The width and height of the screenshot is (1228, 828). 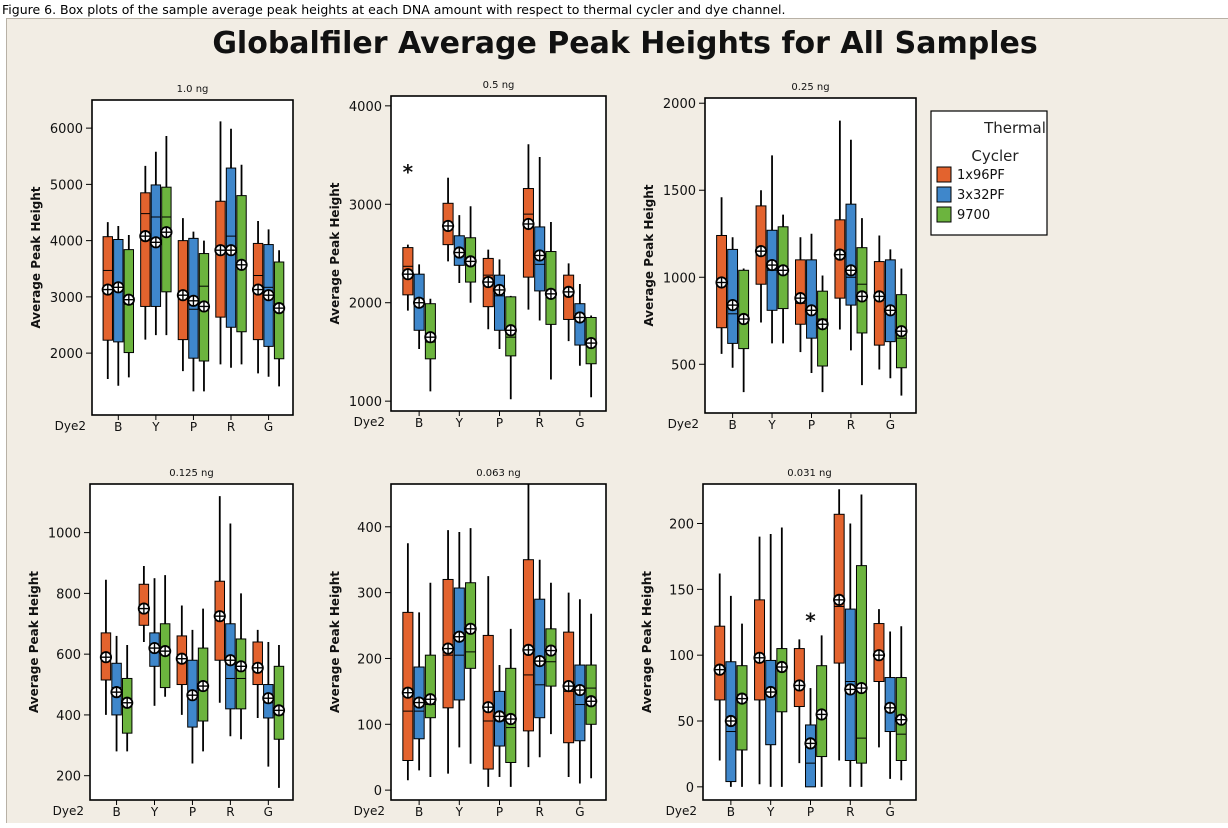 What do you see at coordinates (365, 107) in the screenshot?
I see `y-tick-label: 4000` at bounding box center [365, 107].